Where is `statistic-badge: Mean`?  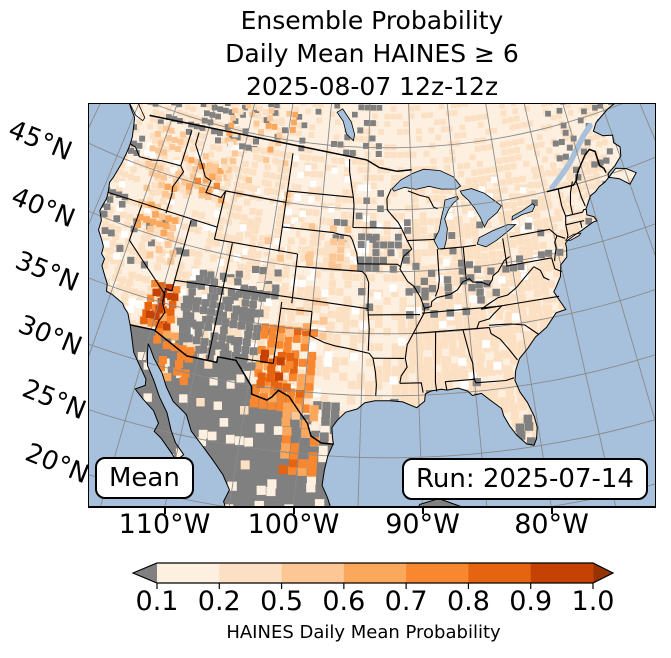
statistic-badge: Mean is located at coordinates (144, 478).